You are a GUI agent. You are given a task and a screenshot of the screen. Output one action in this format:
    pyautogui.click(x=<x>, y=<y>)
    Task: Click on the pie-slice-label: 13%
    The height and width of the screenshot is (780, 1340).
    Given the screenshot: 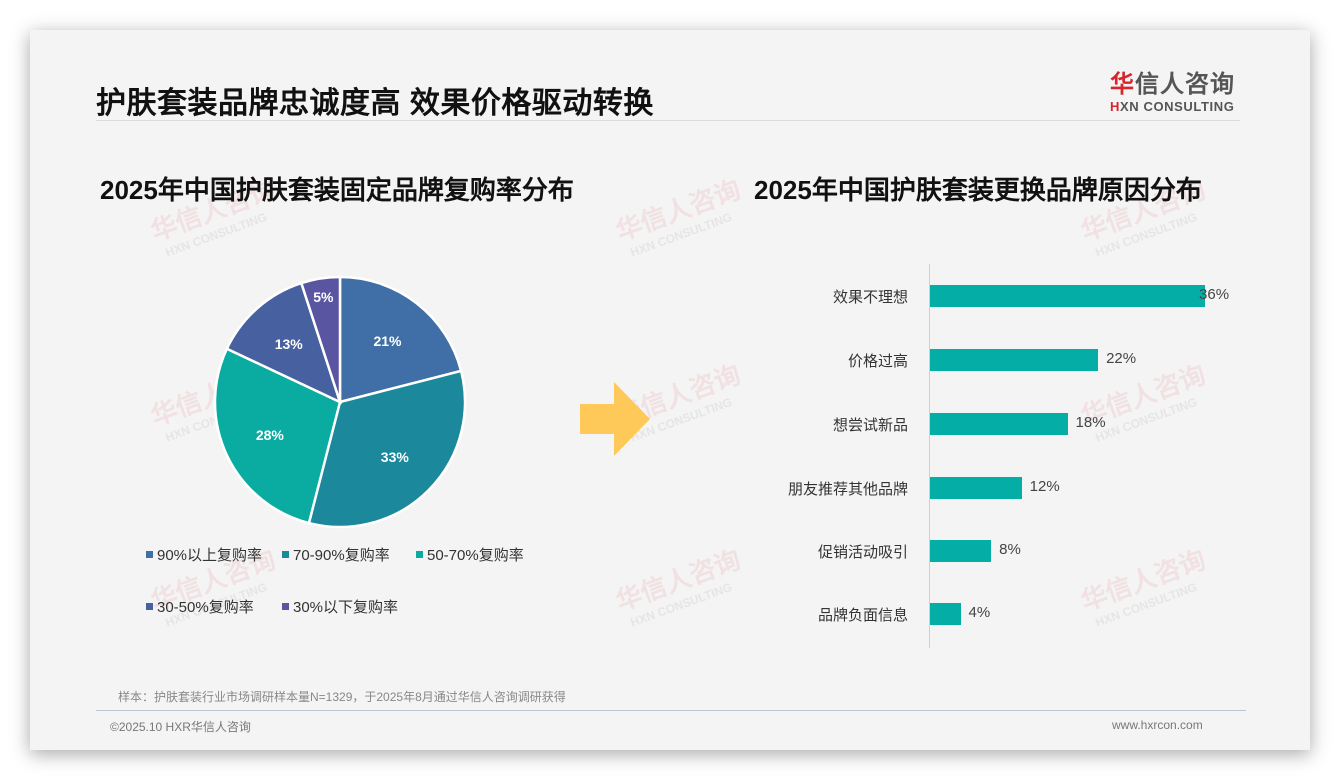 What is the action you would take?
    pyautogui.click(x=289, y=344)
    